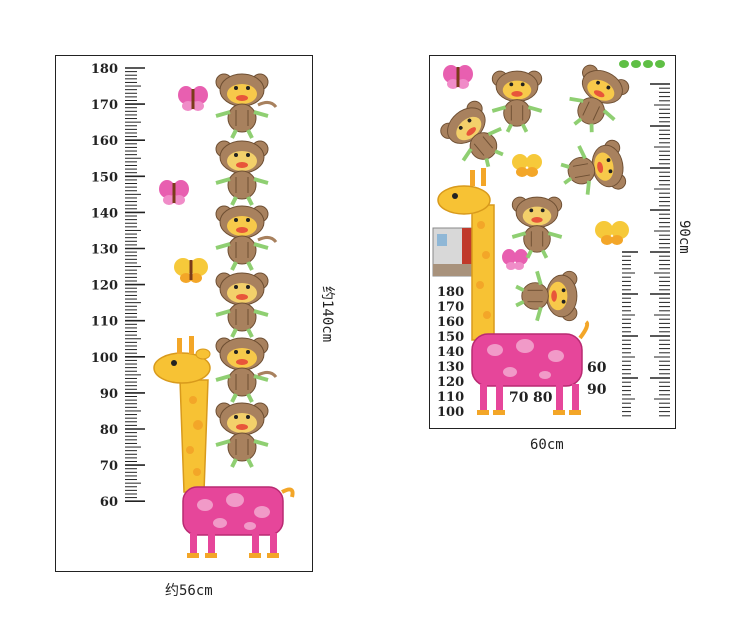 Image resolution: width=735 pixels, height=627 pixels. What do you see at coordinates (450, 367) in the screenshot?
I see `height-label-130: 130` at bounding box center [450, 367].